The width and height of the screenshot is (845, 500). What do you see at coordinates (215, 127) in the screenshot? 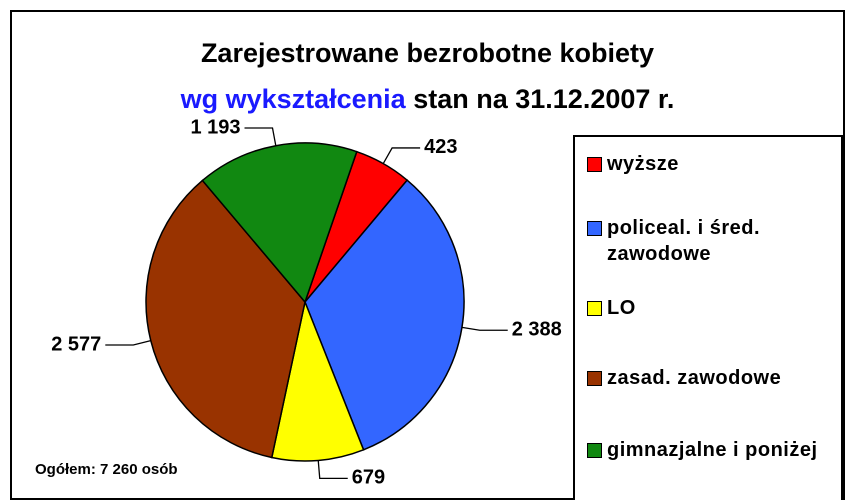
I see `data-label: 1 193` at bounding box center [215, 127].